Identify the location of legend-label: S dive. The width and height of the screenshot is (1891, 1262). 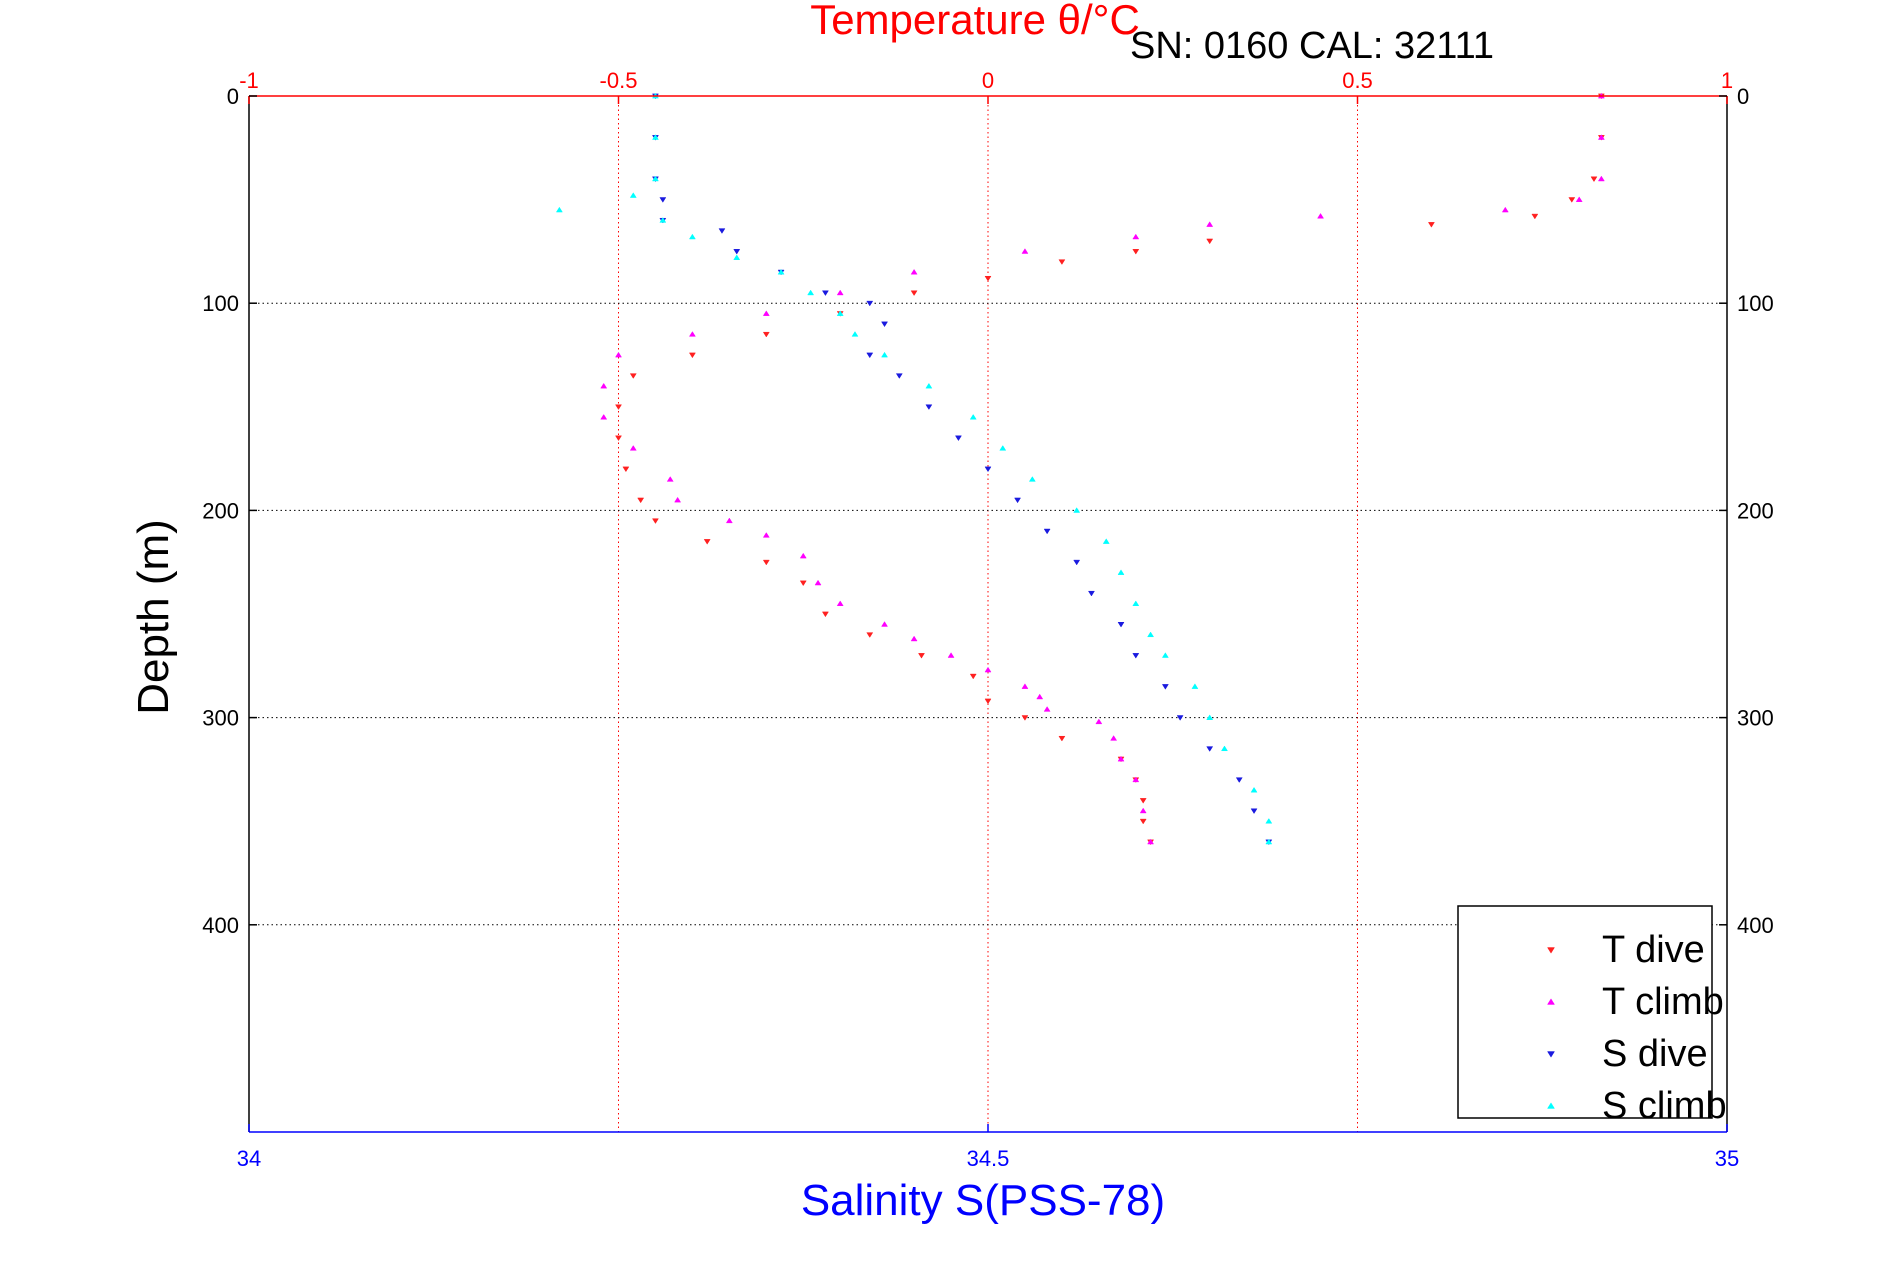
(1655, 1054).